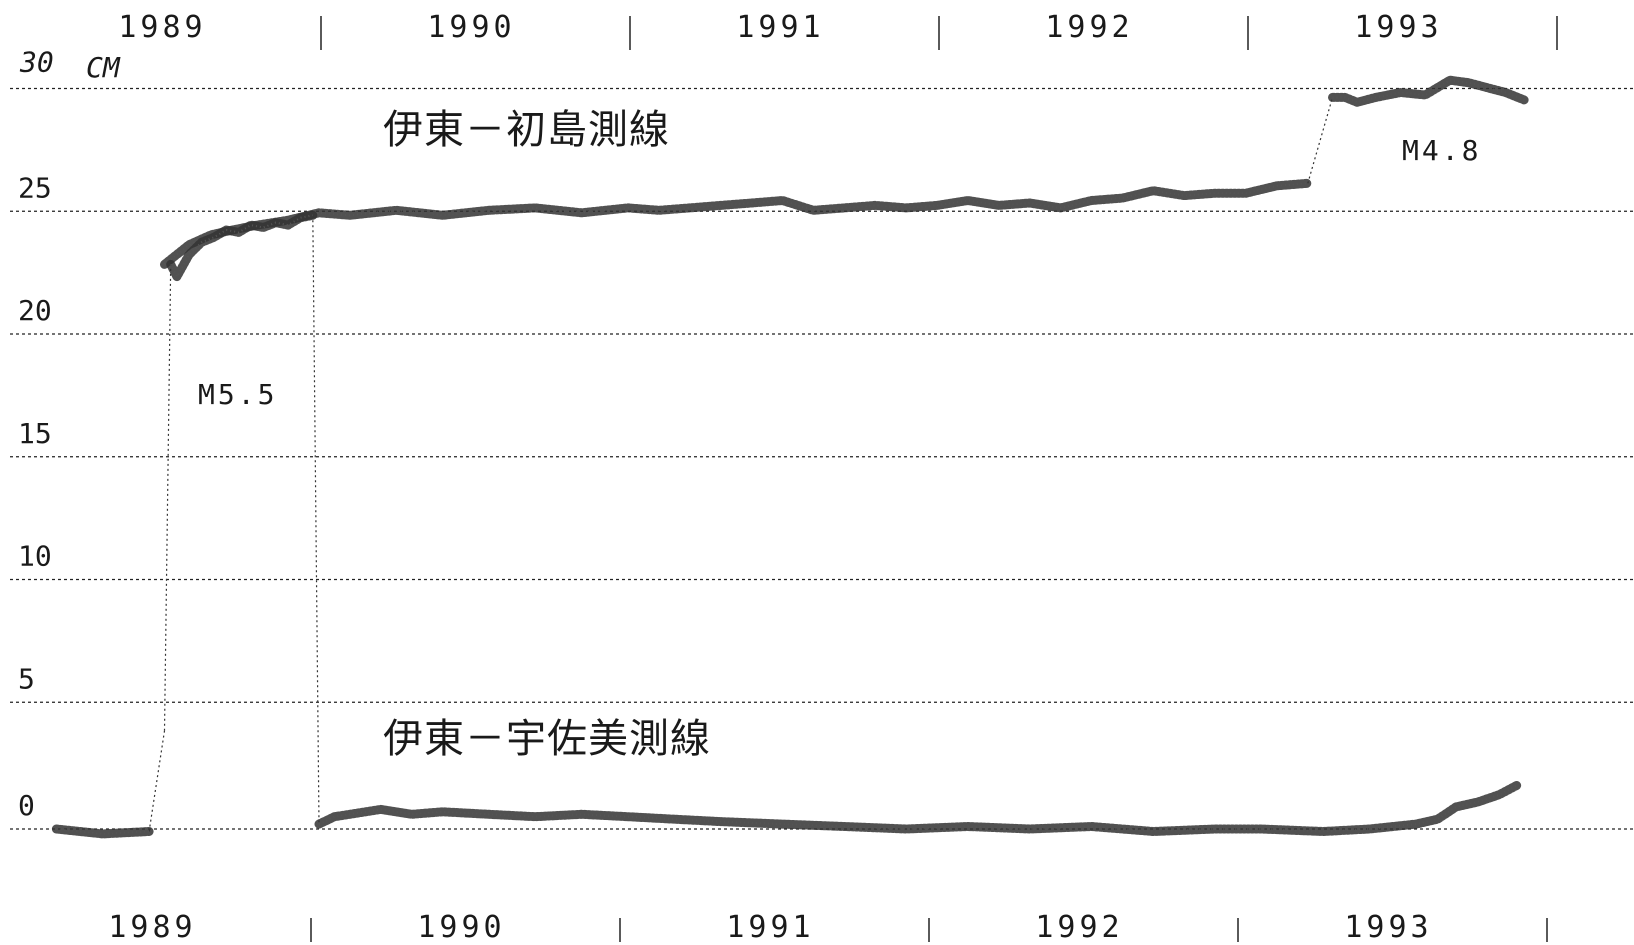  I want to click on y-tick-label-20: 20, so click(35, 310).